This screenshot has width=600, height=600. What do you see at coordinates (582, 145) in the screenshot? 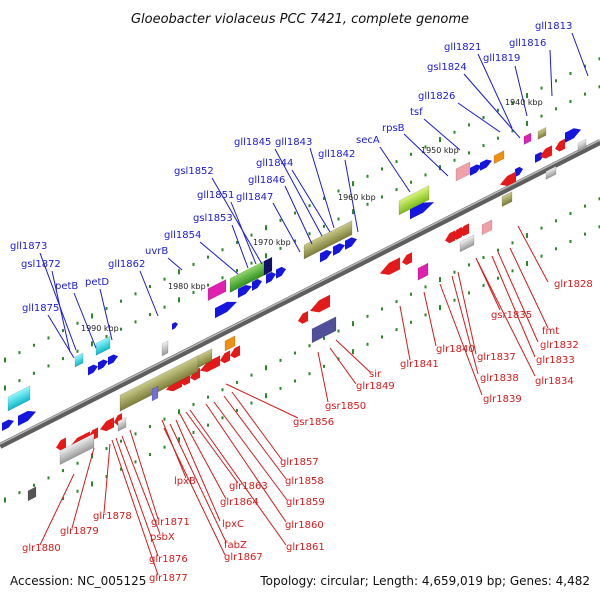
I see `gene-block-gray-body` at bounding box center [582, 145].